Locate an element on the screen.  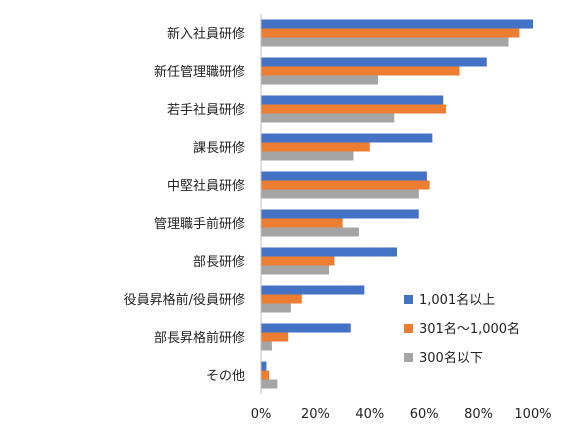
legend-label: 300名以下 is located at coordinates (451, 358).